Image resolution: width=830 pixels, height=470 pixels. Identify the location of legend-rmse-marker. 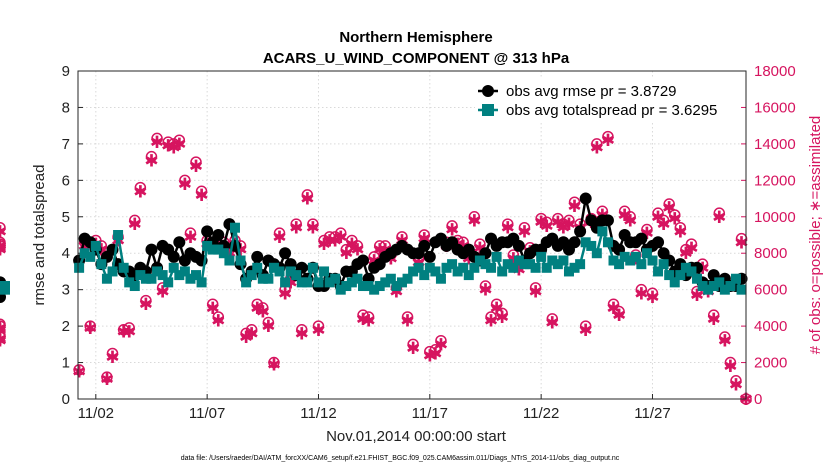
(488, 91).